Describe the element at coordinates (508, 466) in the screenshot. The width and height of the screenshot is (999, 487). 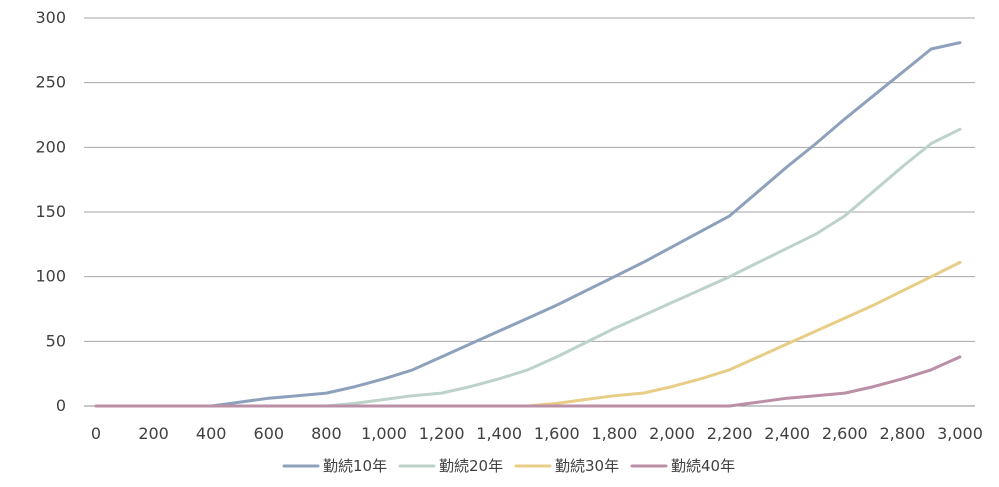
I see `legend: 勤続10年 勤続20年 勤続30年 勤続40年` at that location.